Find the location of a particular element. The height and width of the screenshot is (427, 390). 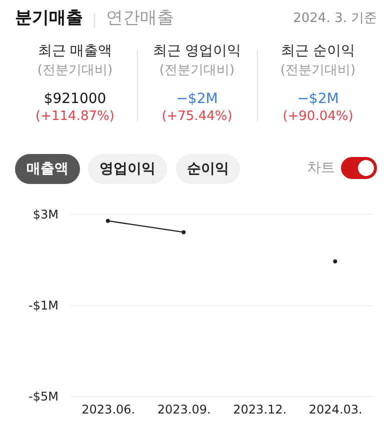

text: 2024. 3. 기준 is located at coordinates (335, 18).